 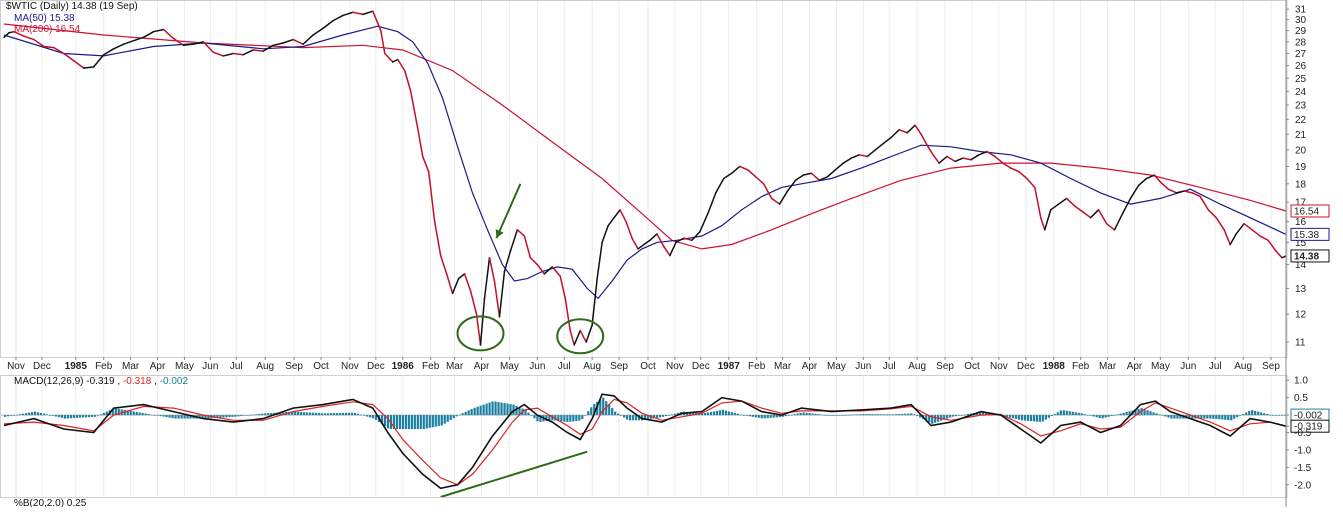 I want to click on value-box-ma200, so click(x=1310, y=211).